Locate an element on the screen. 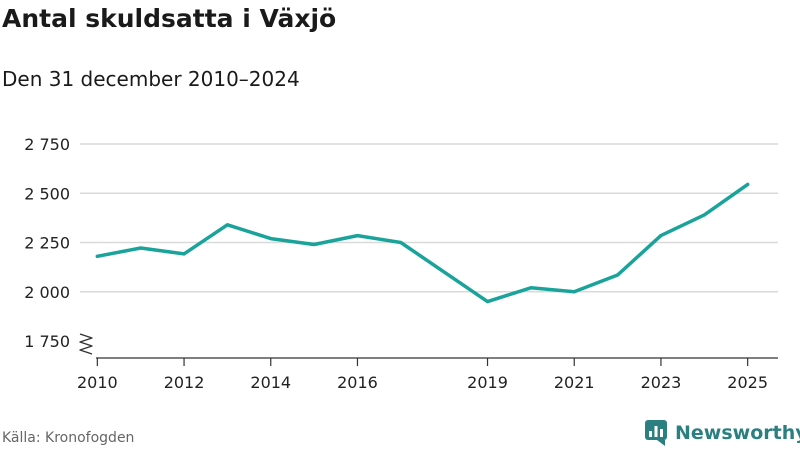 The height and width of the screenshot is (450, 800). source-note: Källa: Kronofogden is located at coordinates (68, 438).